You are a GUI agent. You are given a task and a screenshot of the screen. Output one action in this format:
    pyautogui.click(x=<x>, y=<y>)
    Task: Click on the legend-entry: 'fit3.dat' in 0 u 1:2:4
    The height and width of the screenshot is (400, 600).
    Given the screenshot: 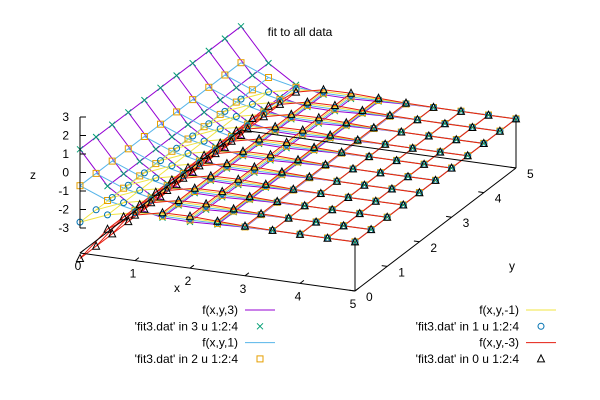 What is the action you would take?
    pyautogui.click(x=481, y=359)
    